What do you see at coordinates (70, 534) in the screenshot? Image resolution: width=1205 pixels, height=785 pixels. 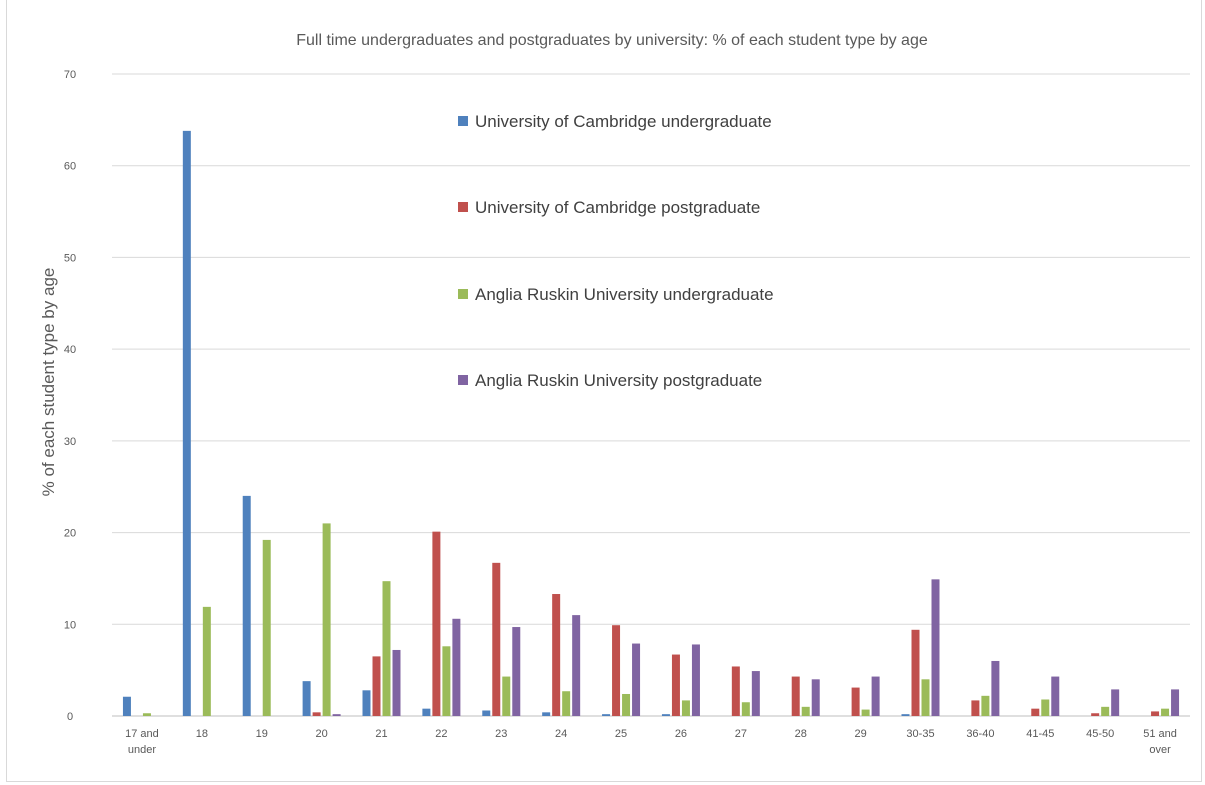 I see `y-tick-label: 20` at bounding box center [70, 534].